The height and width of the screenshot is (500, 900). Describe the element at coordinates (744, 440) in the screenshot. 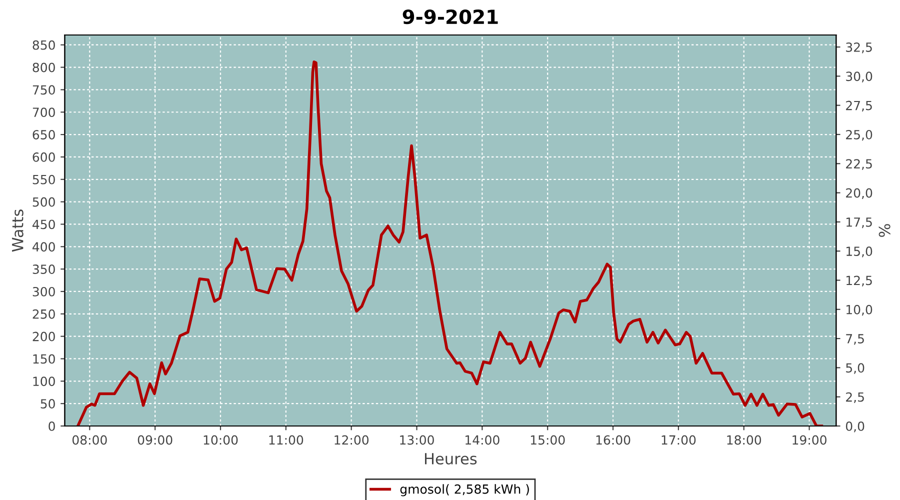

I see `x-tick-label: 18:00` at that location.